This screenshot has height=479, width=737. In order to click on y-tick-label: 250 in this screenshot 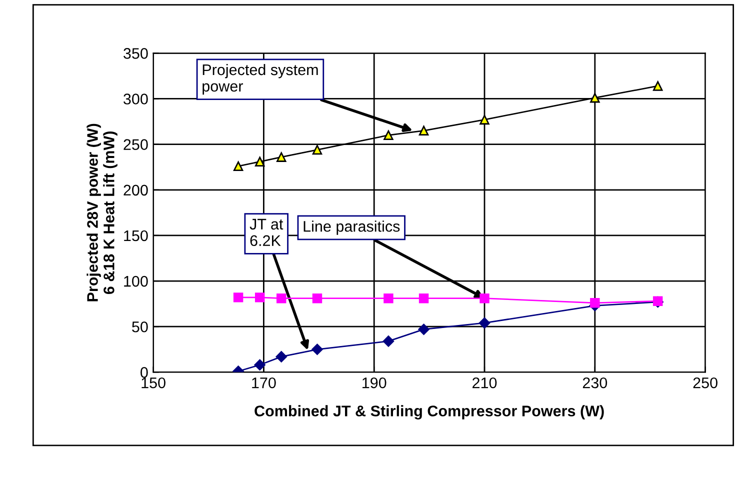, I will do `click(136, 144)`.